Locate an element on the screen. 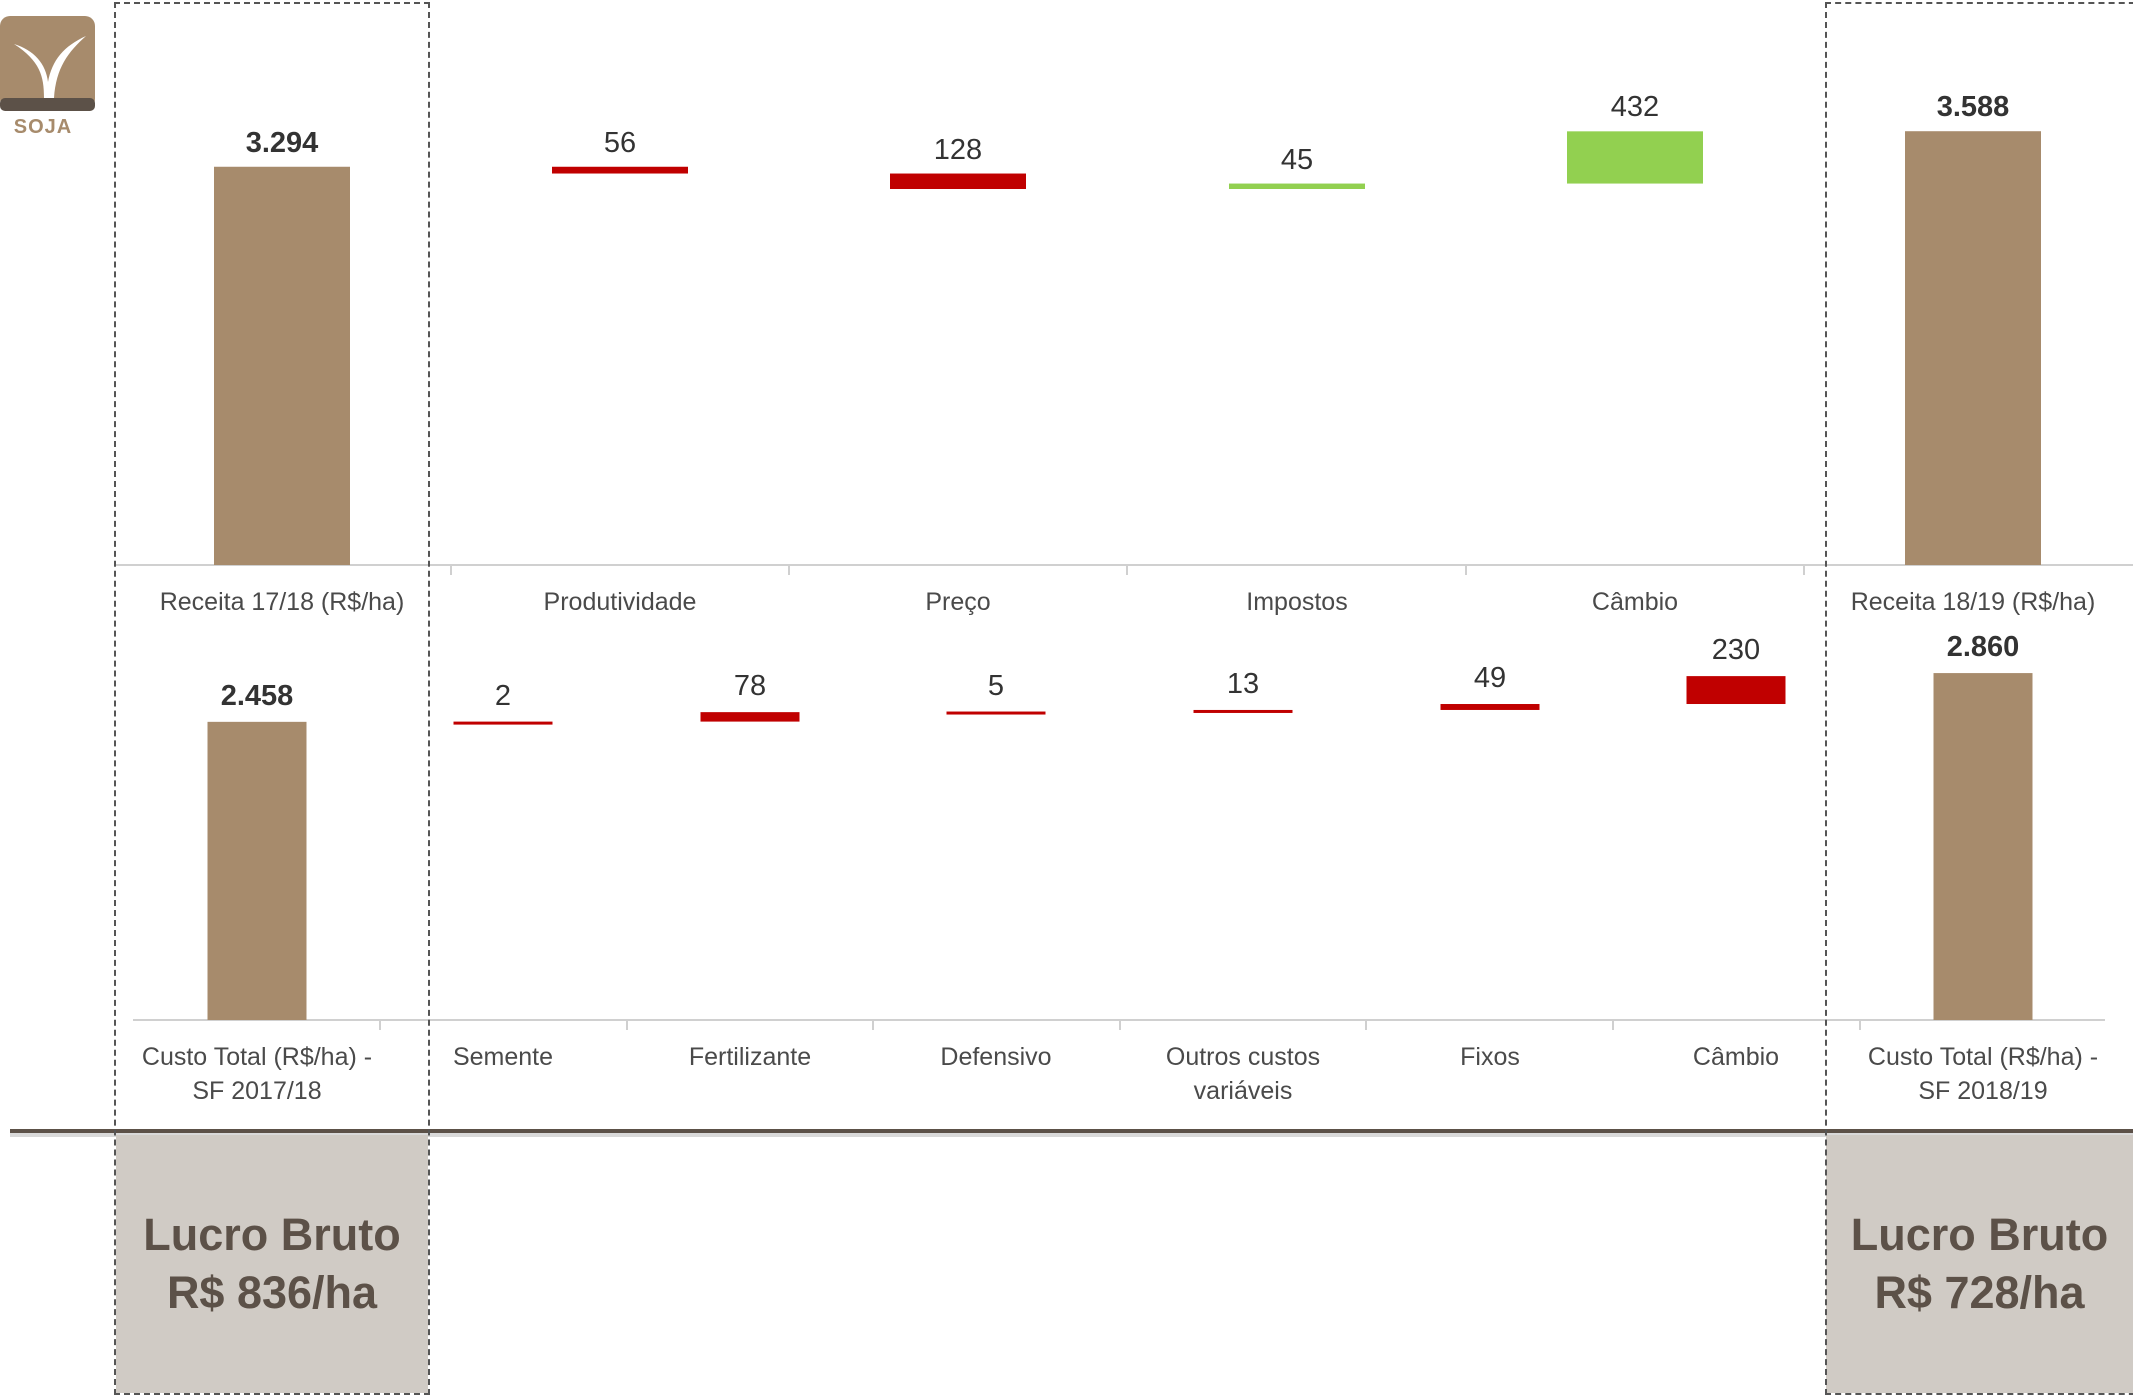 Image resolution: width=2133 pixels, height=1397 pixels. value-label: 56 is located at coordinates (620, 142).